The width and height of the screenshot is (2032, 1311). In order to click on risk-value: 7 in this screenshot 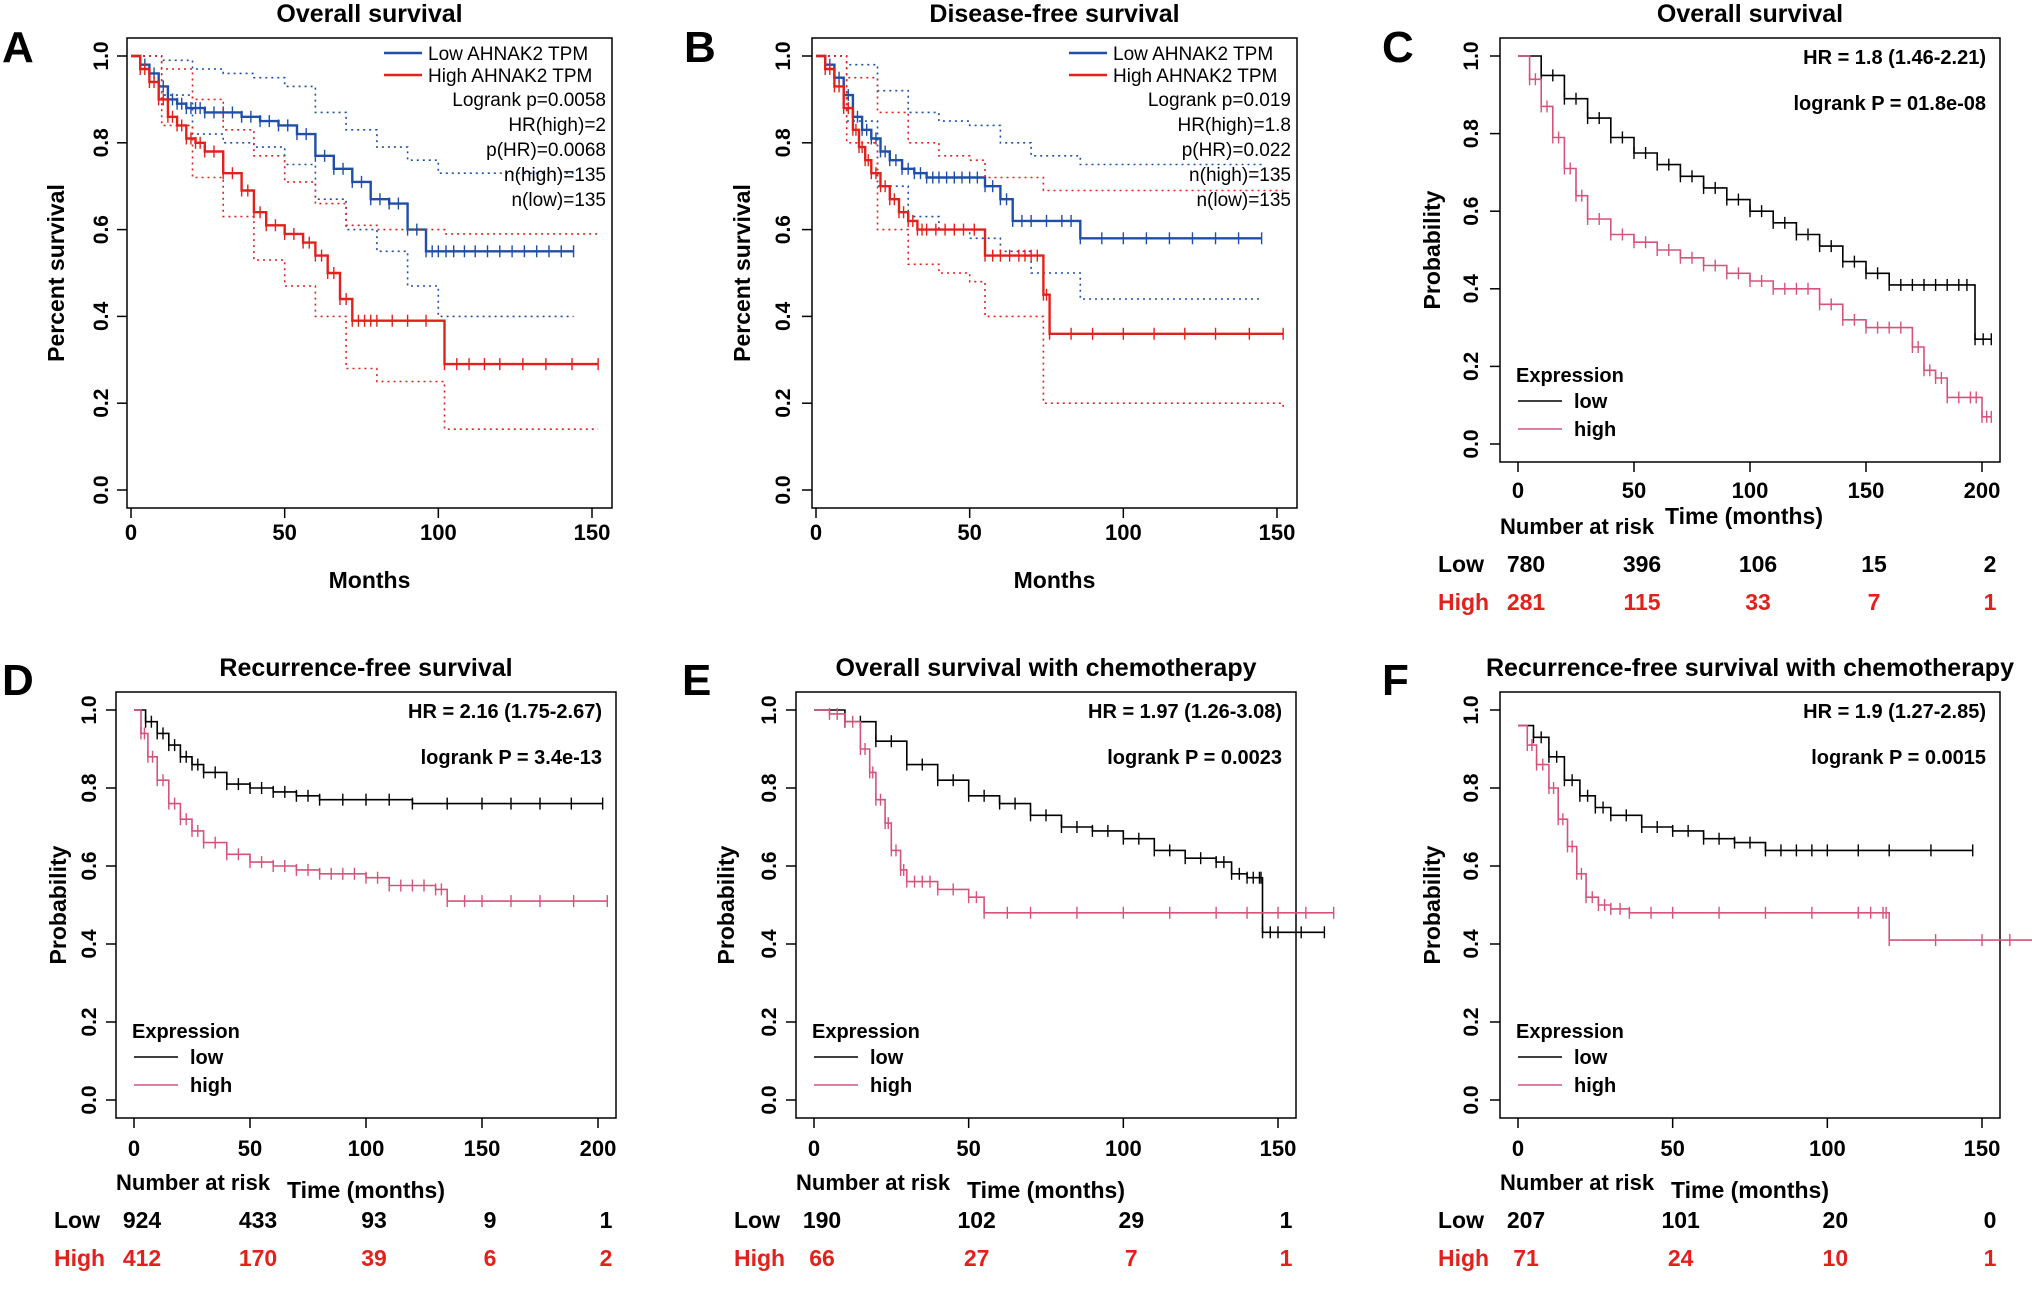, I will do `click(1131, 1258)`.